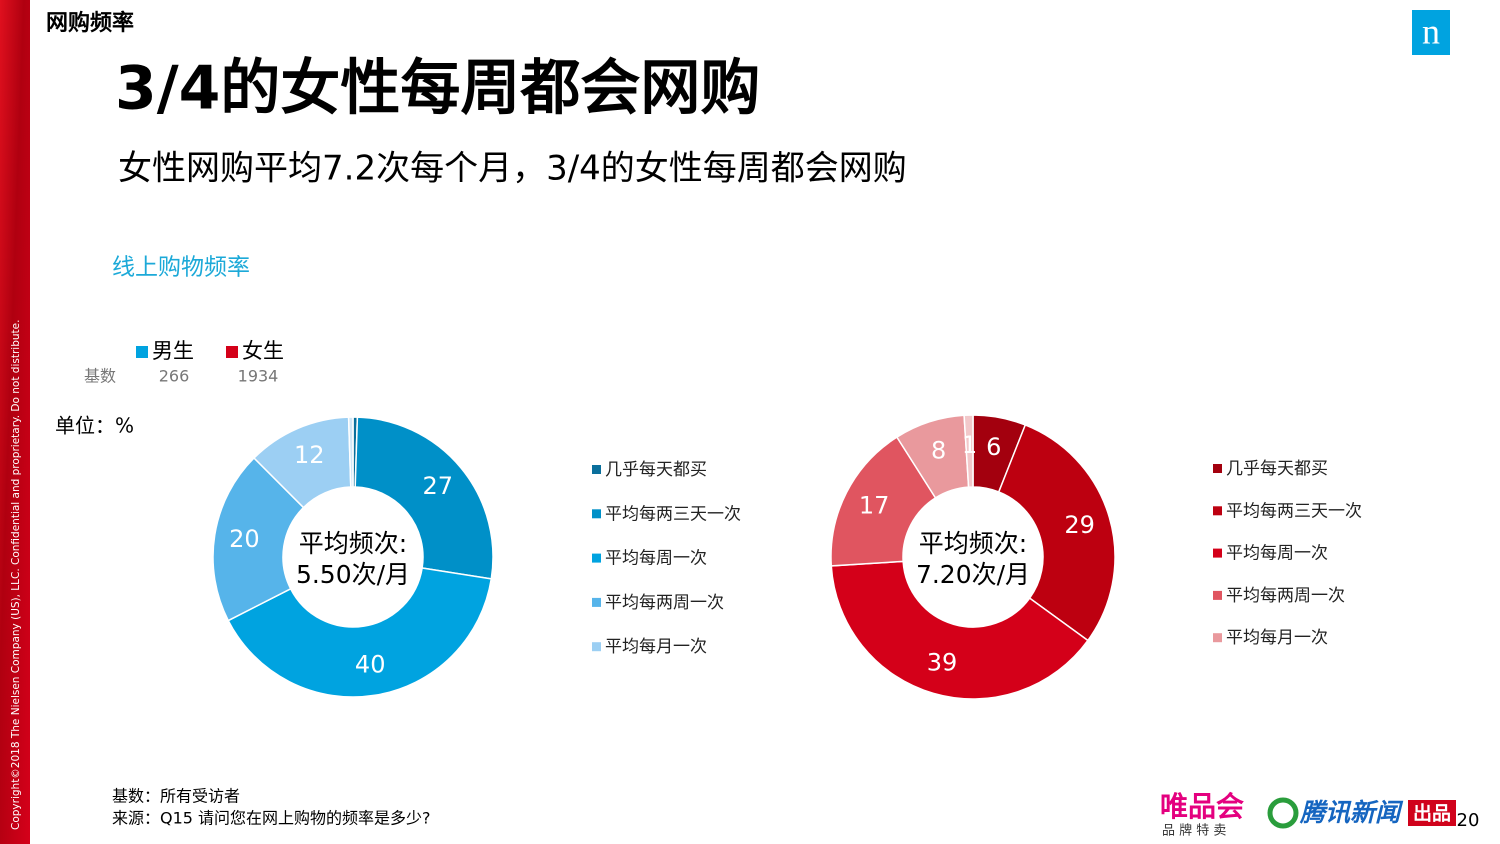 The height and width of the screenshot is (844, 1500). What do you see at coordinates (90, 23) in the screenshot?
I see `section-title: 网购频率` at bounding box center [90, 23].